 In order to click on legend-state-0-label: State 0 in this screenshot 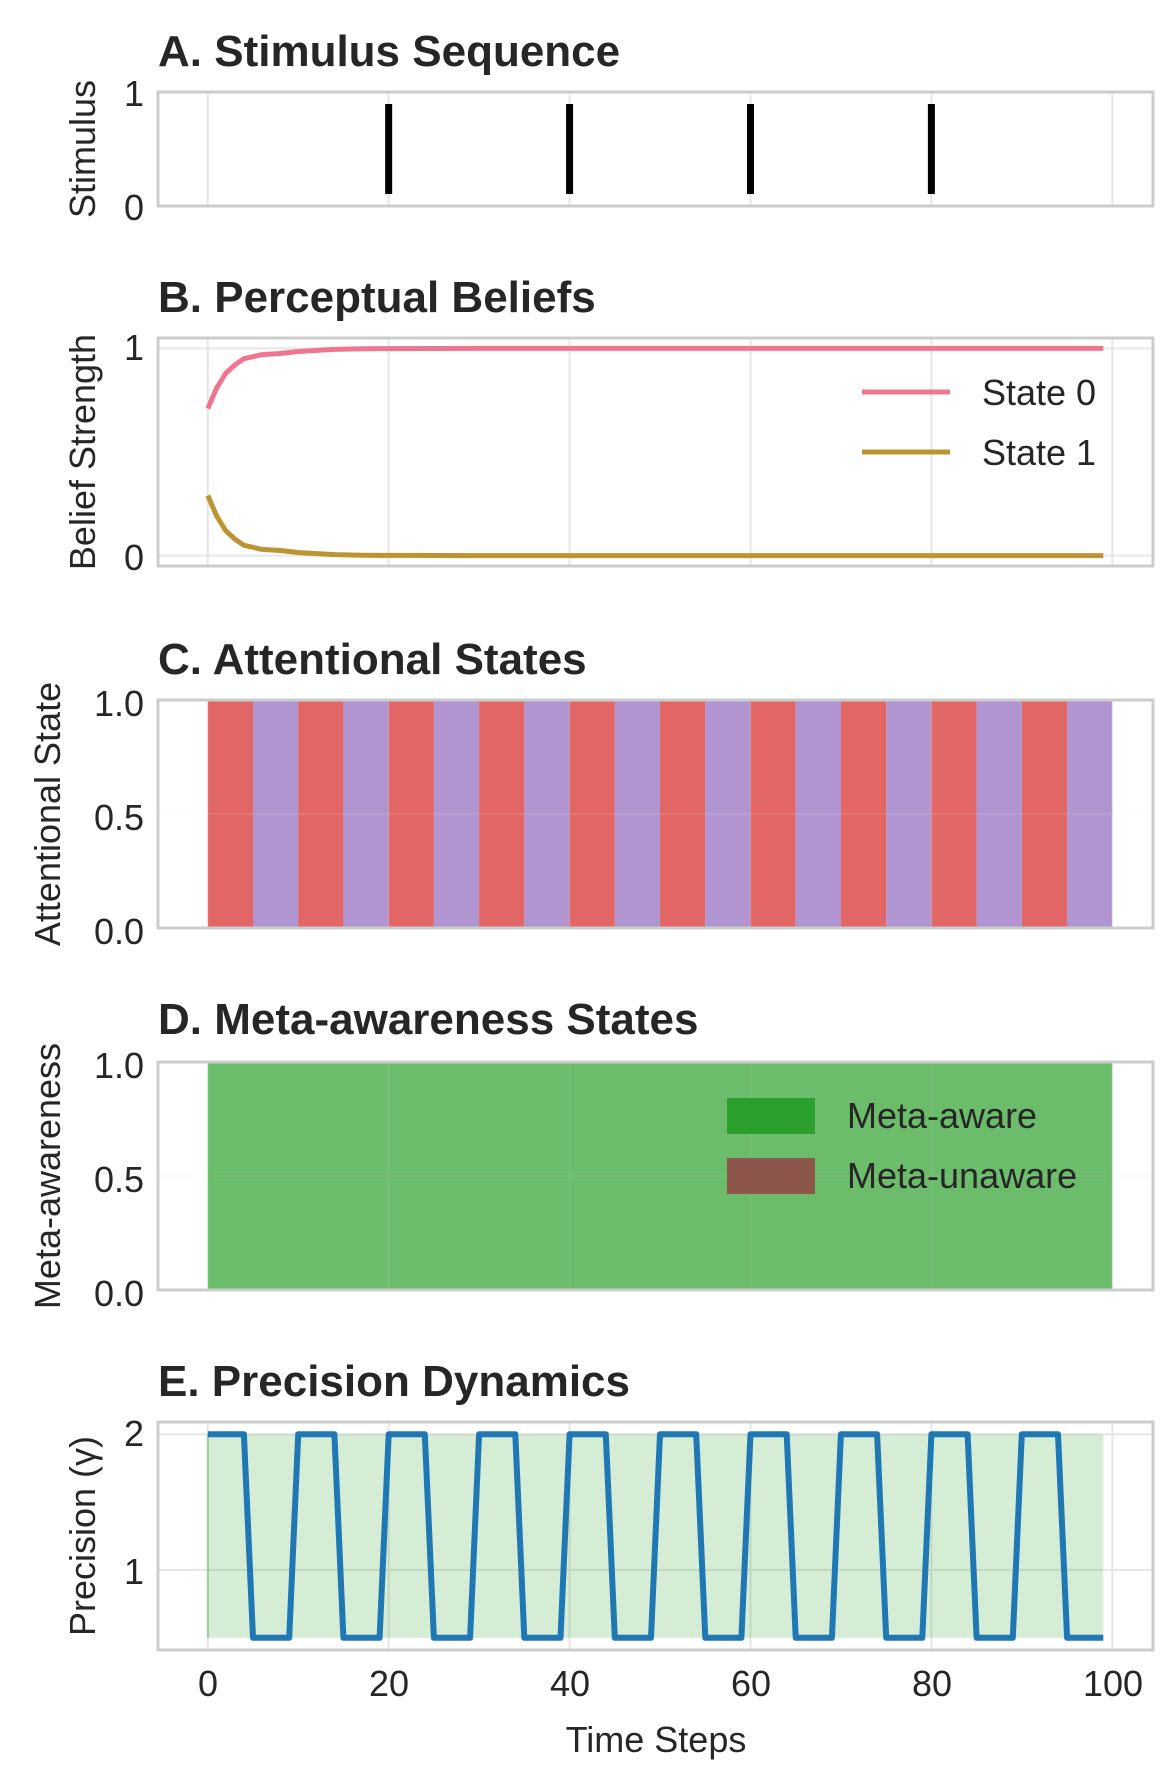, I will do `click(1039, 392)`.